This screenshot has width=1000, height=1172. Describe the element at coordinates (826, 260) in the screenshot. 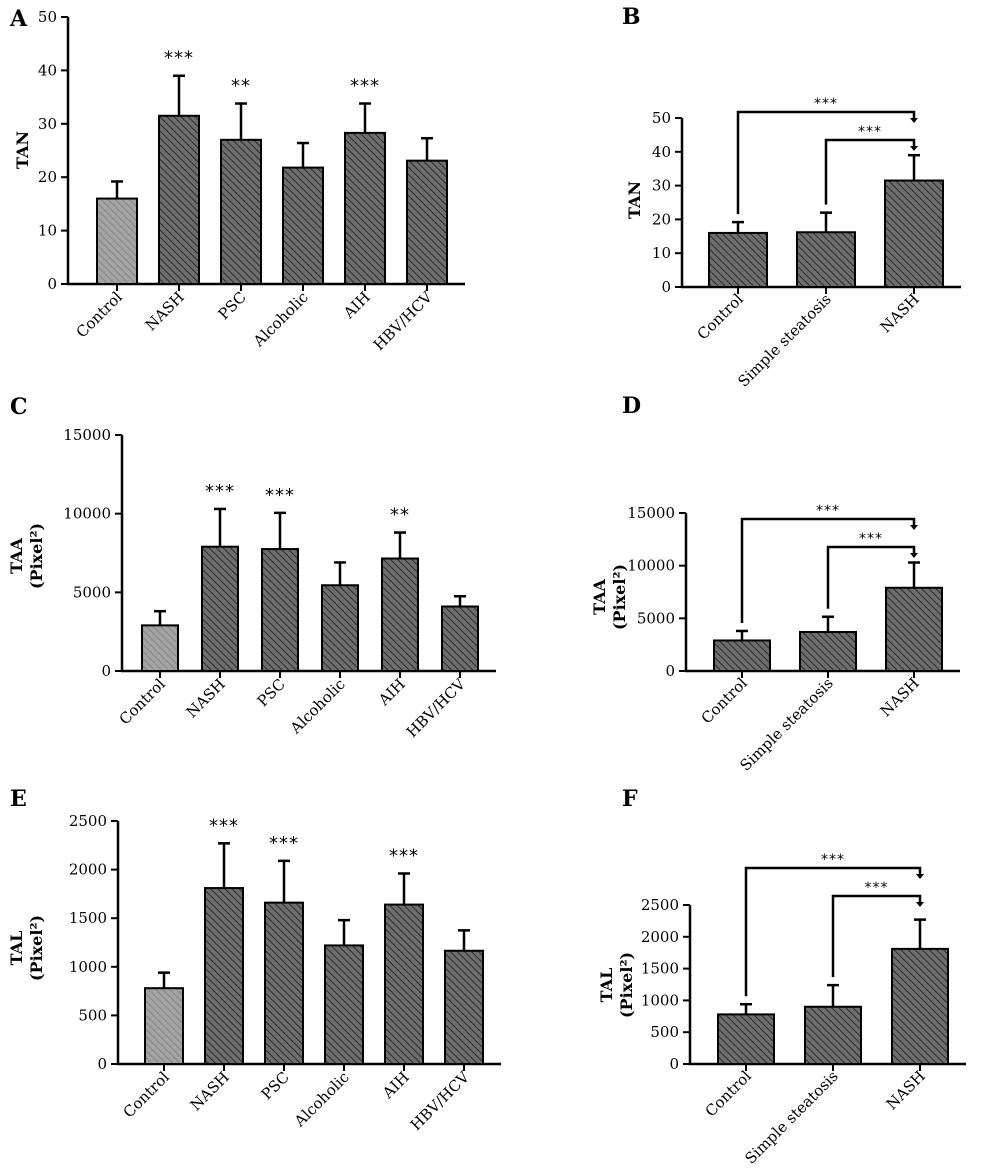

I see `bar-simple-steatosis` at that location.